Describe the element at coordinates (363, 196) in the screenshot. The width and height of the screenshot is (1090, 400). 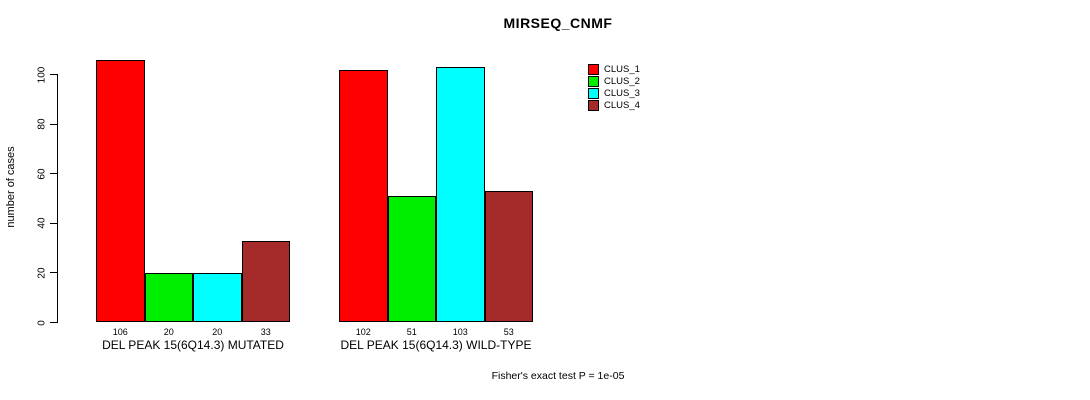
I see `bar-clus_1-group2` at that location.